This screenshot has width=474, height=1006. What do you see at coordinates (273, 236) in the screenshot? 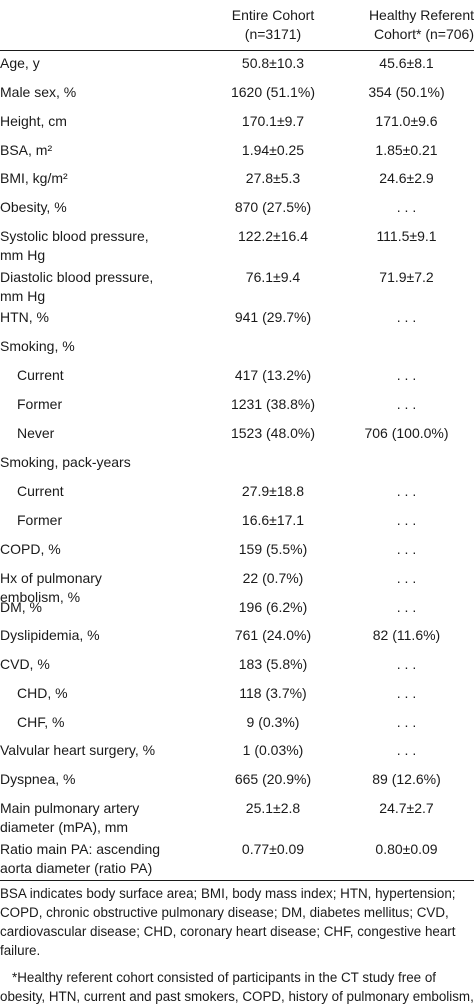
I see `entire-cohort-value: 122.2±16.4` at bounding box center [273, 236].